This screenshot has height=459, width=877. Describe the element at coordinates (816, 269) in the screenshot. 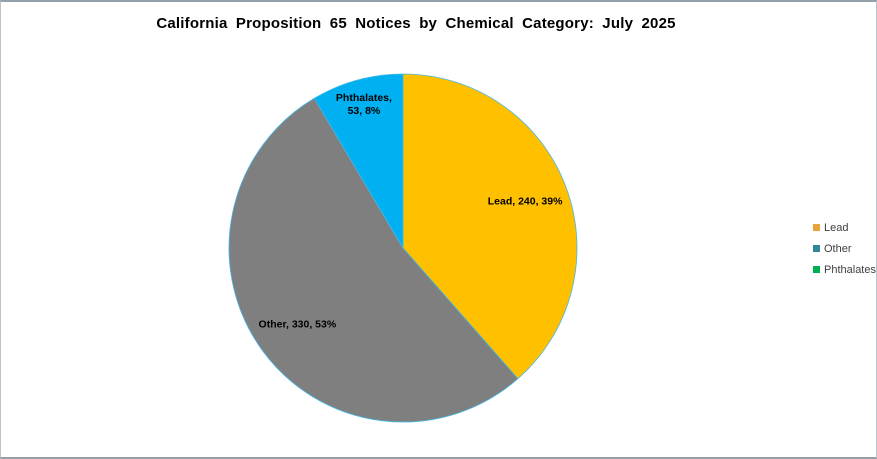

I see `legend-swatch-phthalates` at that location.